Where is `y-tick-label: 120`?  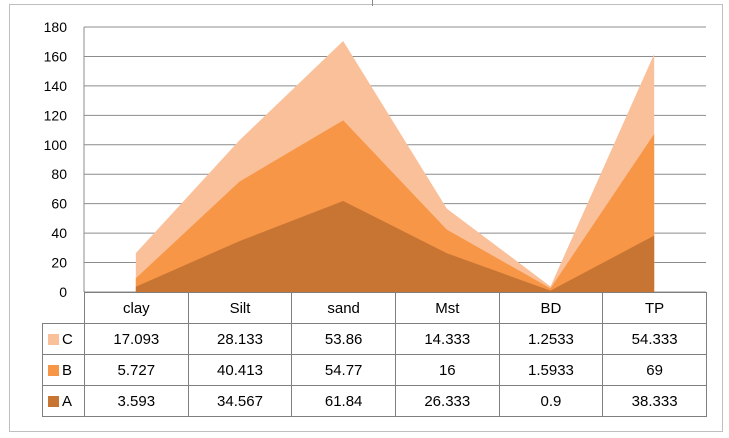
y-tick-label: 120 is located at coordinates (56, 115).